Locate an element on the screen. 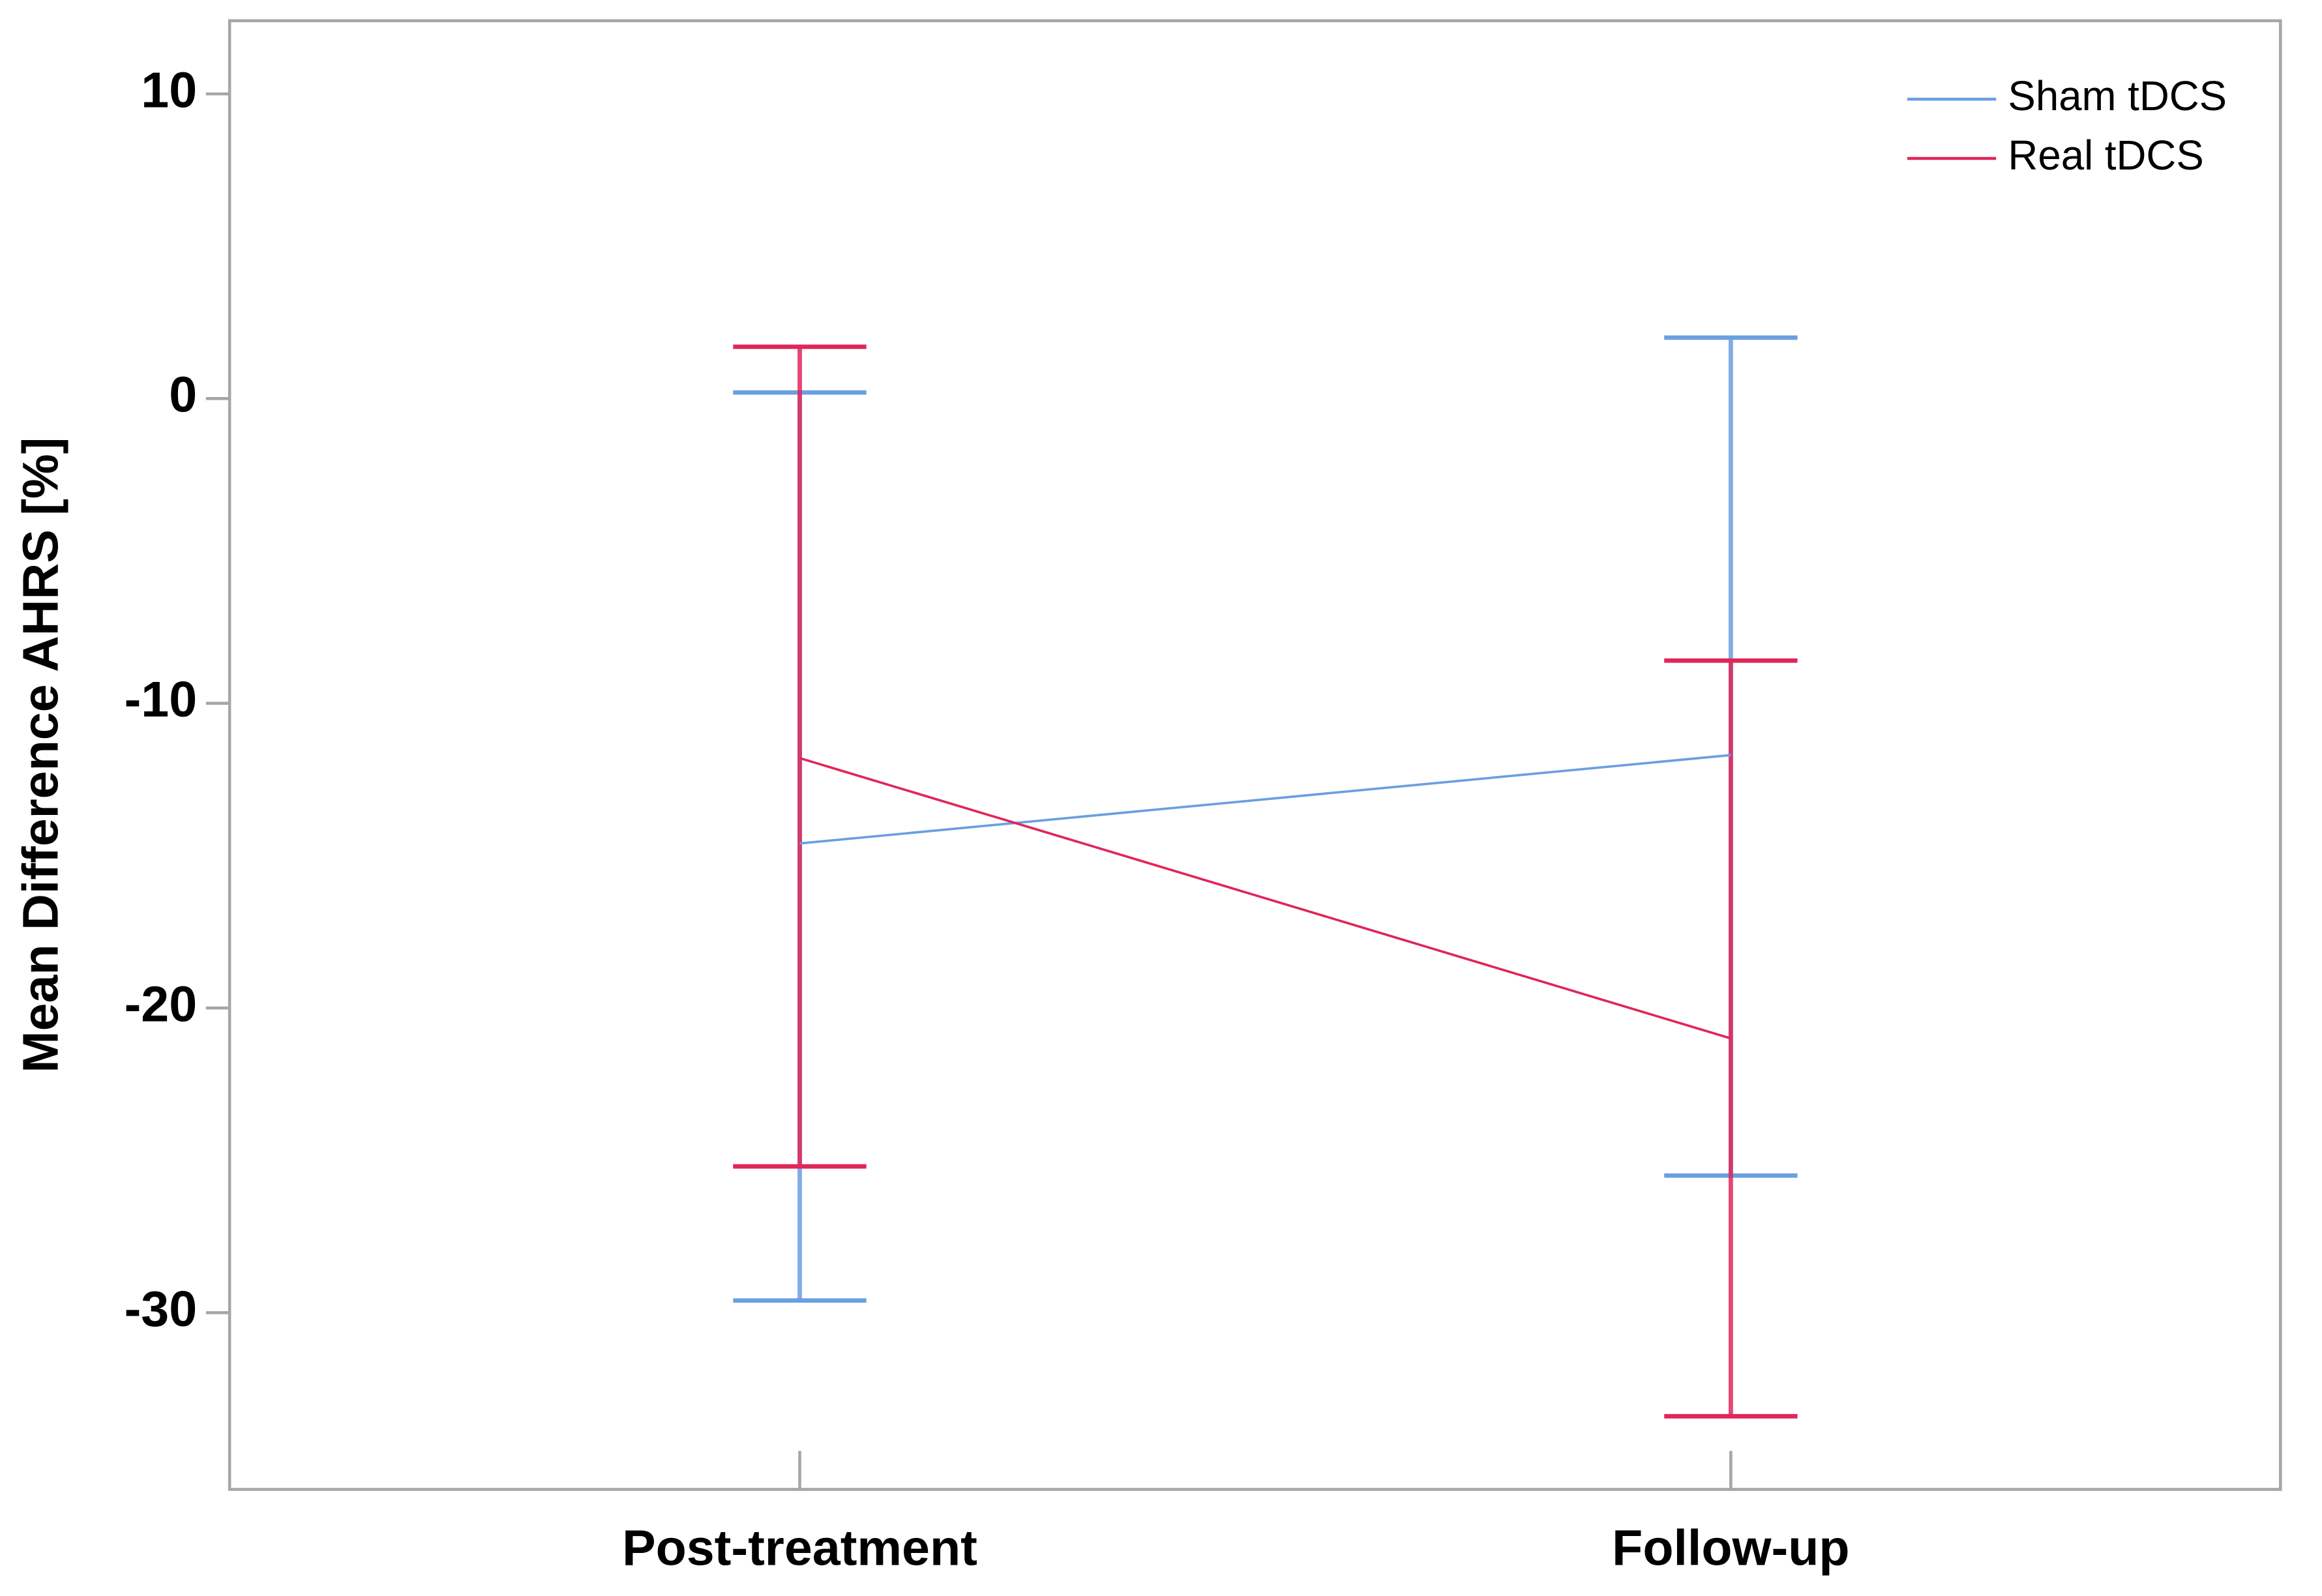  y-tick-label: 10 is located at coordinates (169, 90).